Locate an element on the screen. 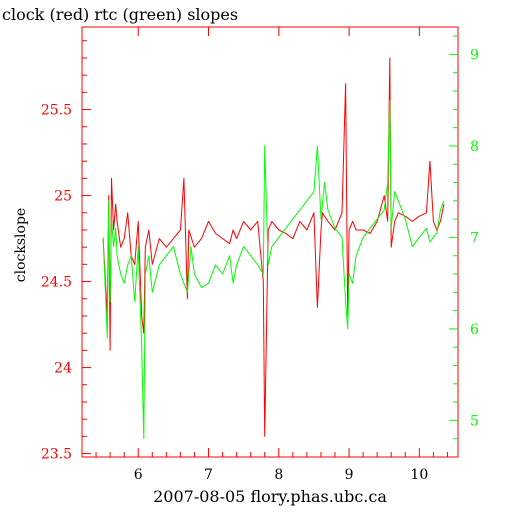 This screenshot has height=512, width=512. x-tick-label: 9 is located at coordinates (349, 475).